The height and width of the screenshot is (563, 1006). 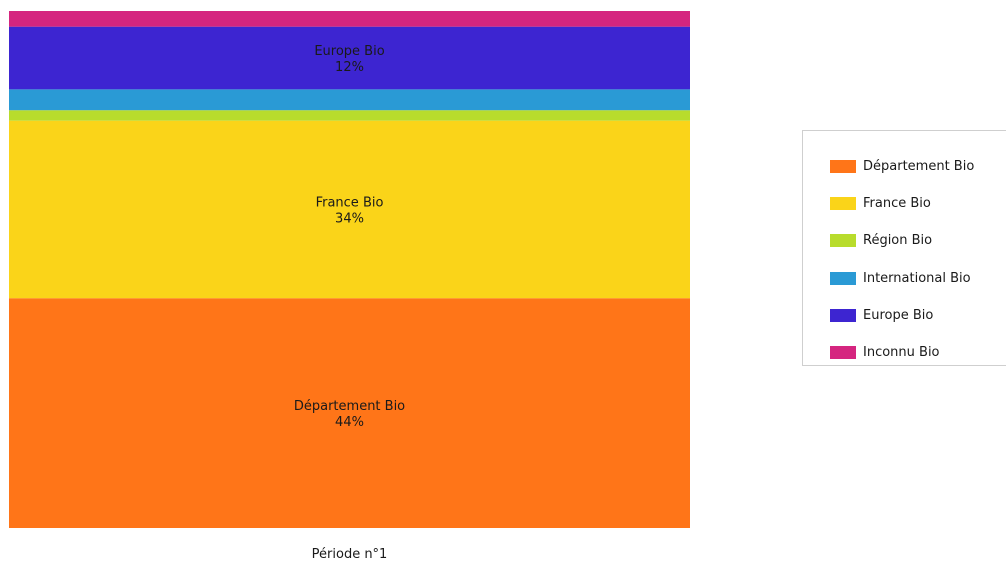 What do you see at coordinates (897, 240) in the screenshot?
I see `legend-label: Région Bio` at bounding box center [897, 240].